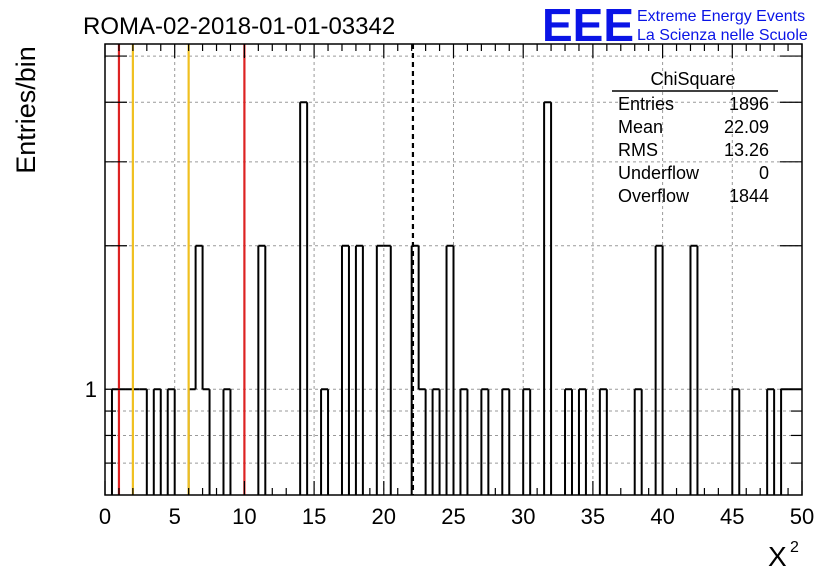 The width and height of the screenshot is (836, 572). I want to click on chart-title: ROMA-02-2018-01-01-03342, so click(239, 26).